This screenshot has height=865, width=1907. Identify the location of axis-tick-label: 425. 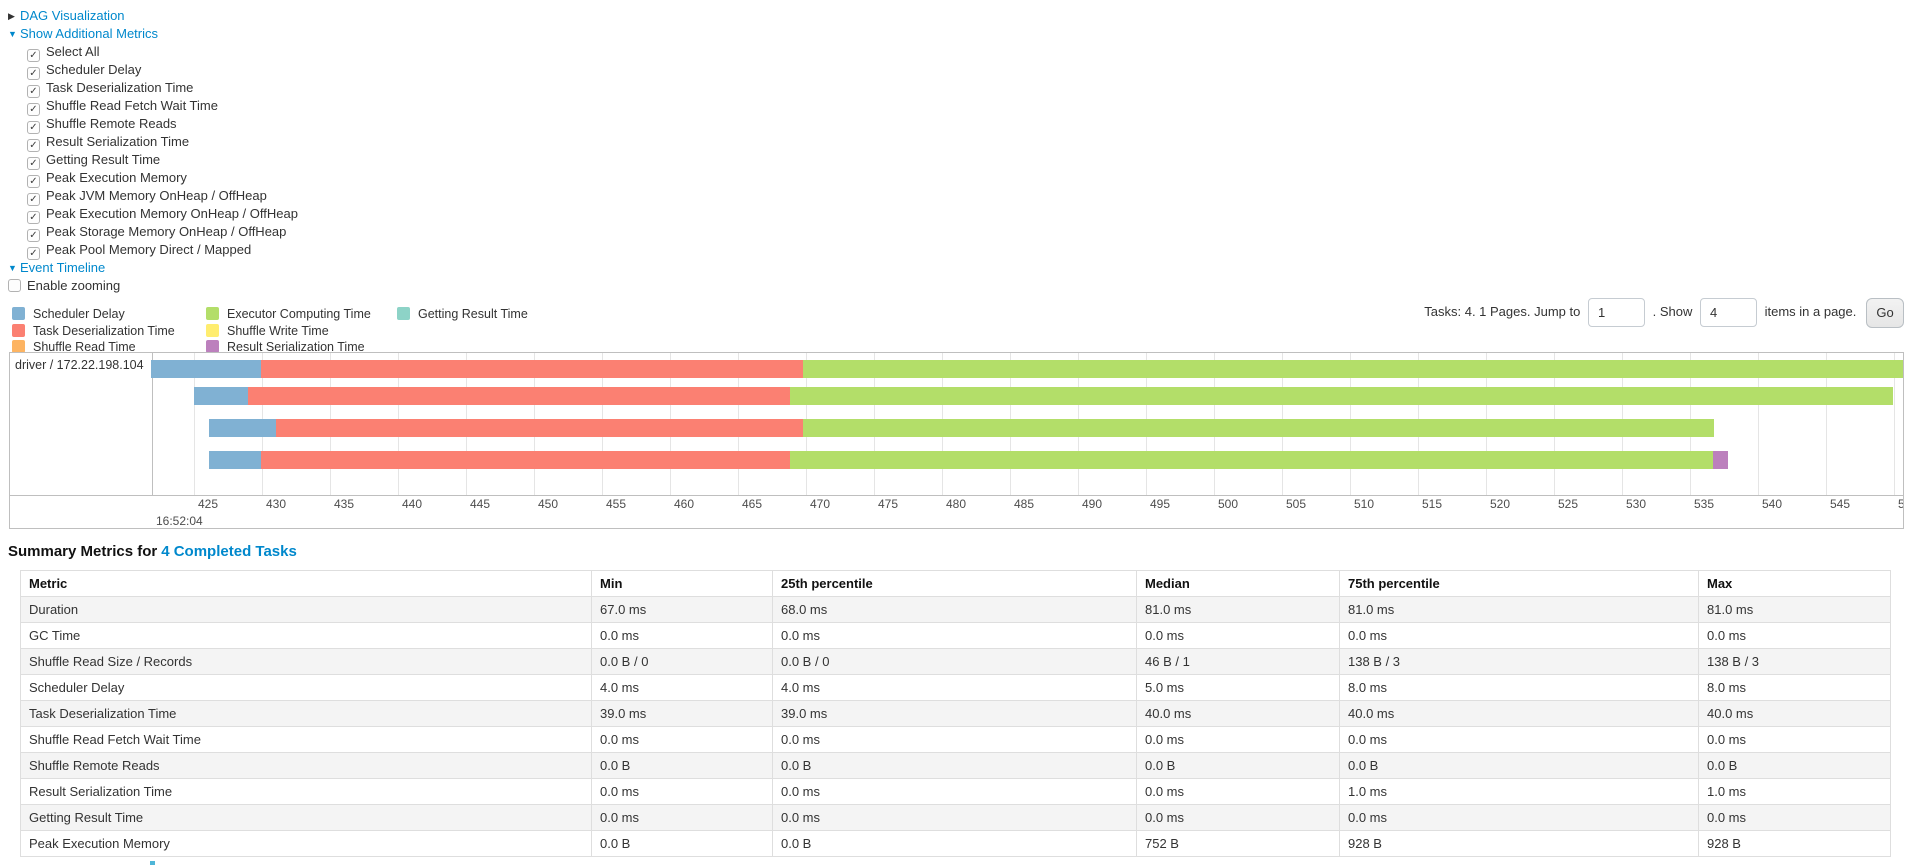
(208, 504).